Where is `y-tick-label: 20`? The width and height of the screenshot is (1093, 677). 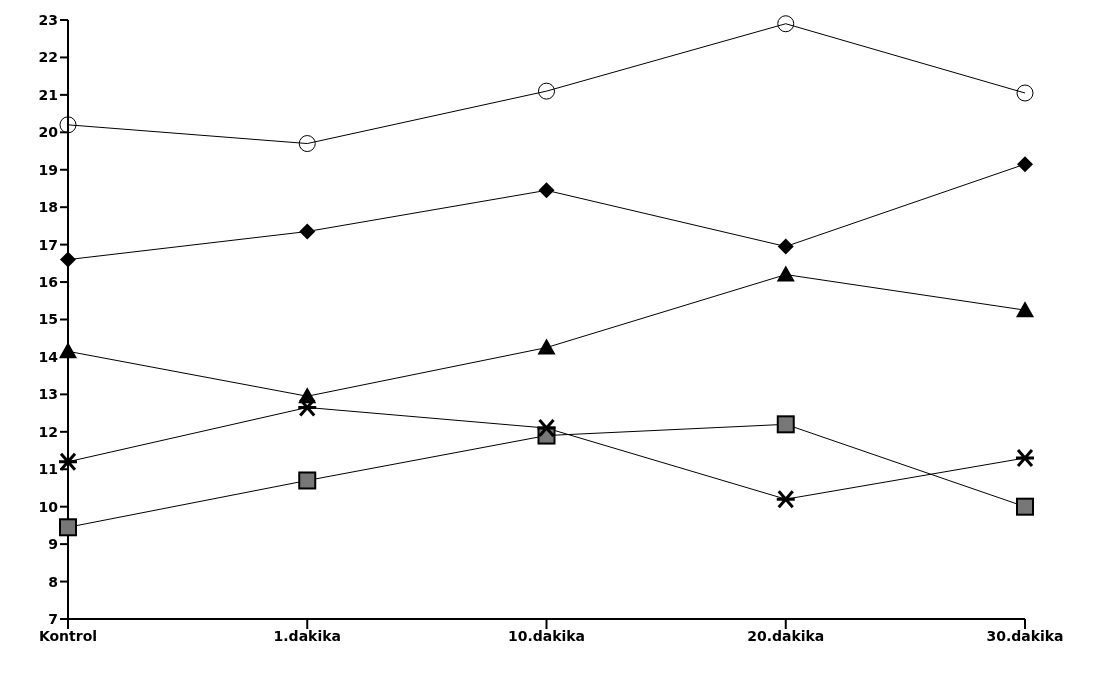
y-tick-label: 20 is located at coordinates (48, 132).